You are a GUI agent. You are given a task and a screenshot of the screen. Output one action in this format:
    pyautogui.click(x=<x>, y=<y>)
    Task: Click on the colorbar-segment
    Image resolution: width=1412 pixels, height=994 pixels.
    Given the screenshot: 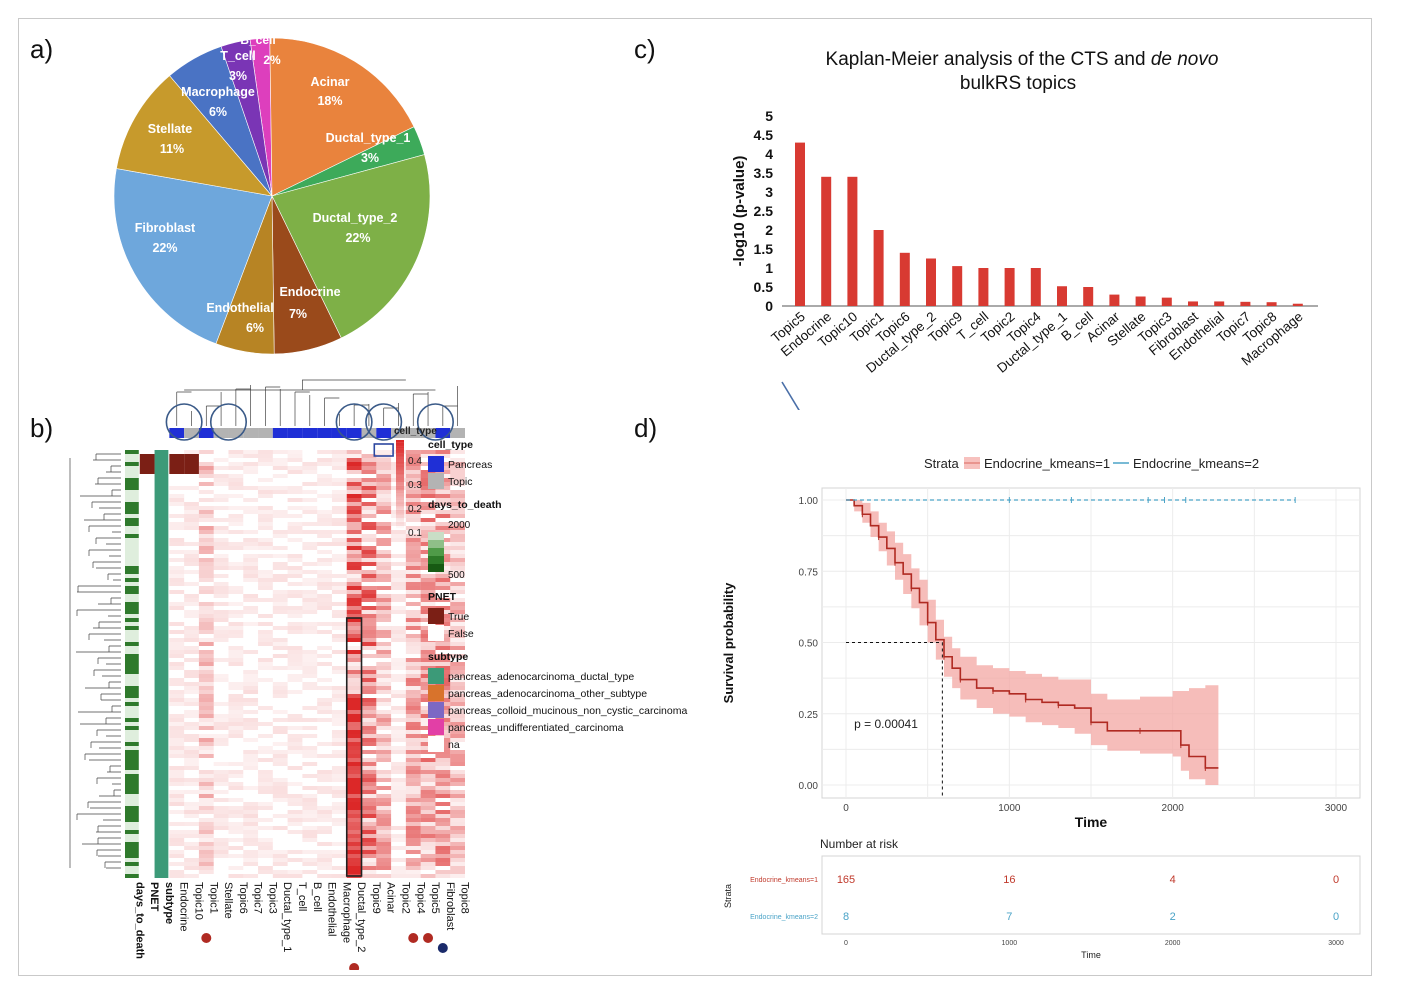 What is the action you would take?
    pyautogui.click(x=400, y=458)
    